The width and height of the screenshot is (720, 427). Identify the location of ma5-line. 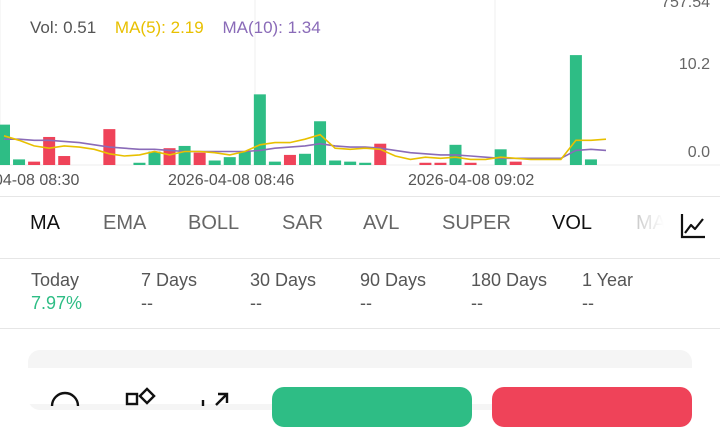
(305, 147).